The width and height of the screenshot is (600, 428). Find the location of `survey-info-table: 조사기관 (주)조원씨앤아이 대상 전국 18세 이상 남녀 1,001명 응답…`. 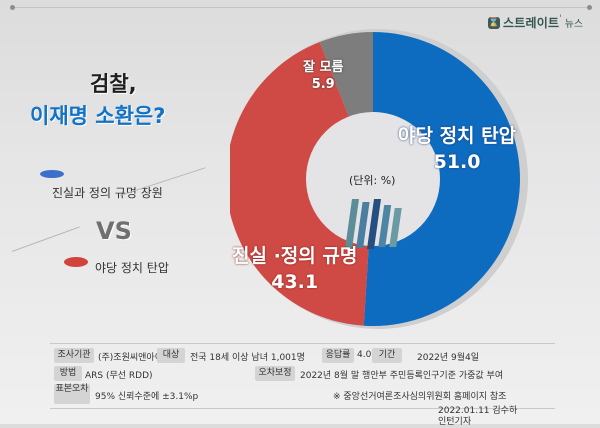

survey-info-table: 조사기관 (주)조원씨앤아이 대상 전국 18세 이상 남녀 1,001명 응답… is located at coordinates (302, 376).